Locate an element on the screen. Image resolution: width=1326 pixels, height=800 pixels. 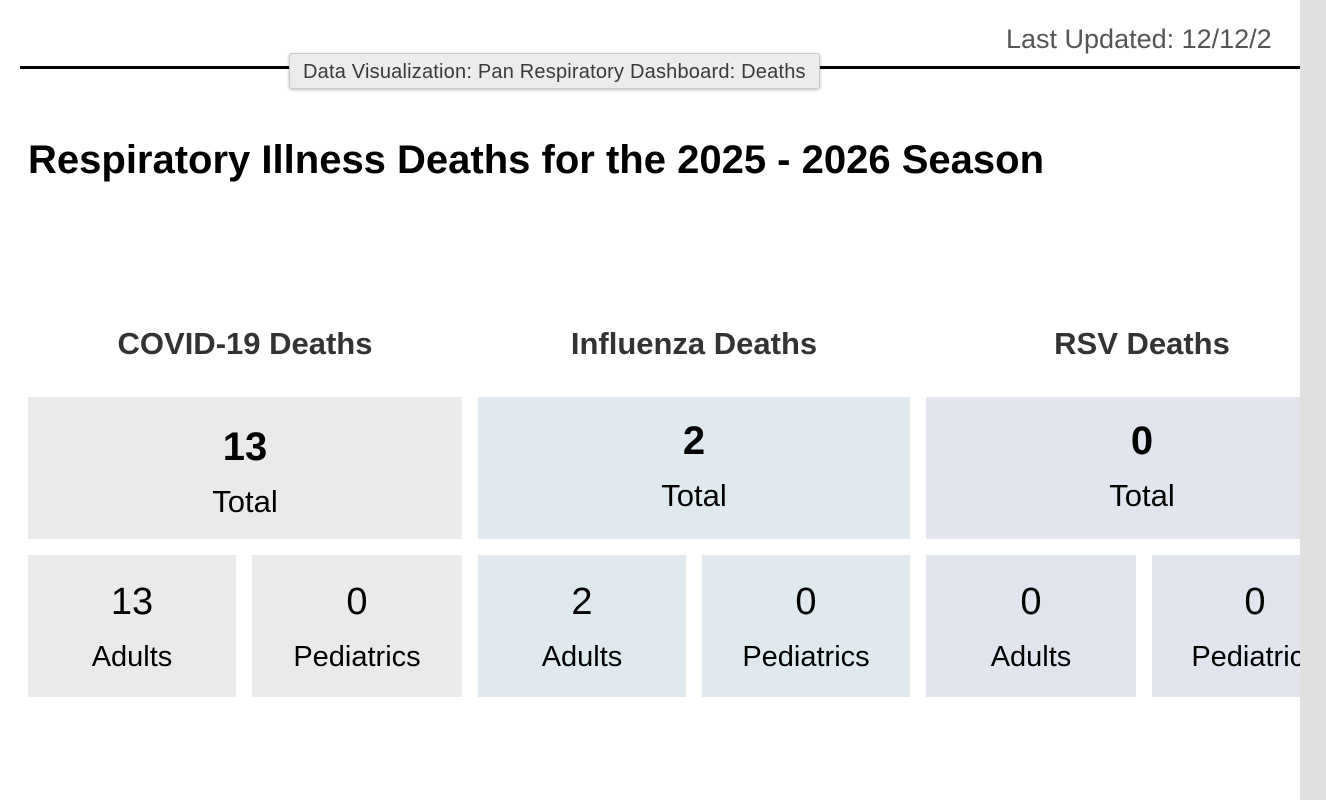
covid-total-label: Total is located at coordinates (245, 501).